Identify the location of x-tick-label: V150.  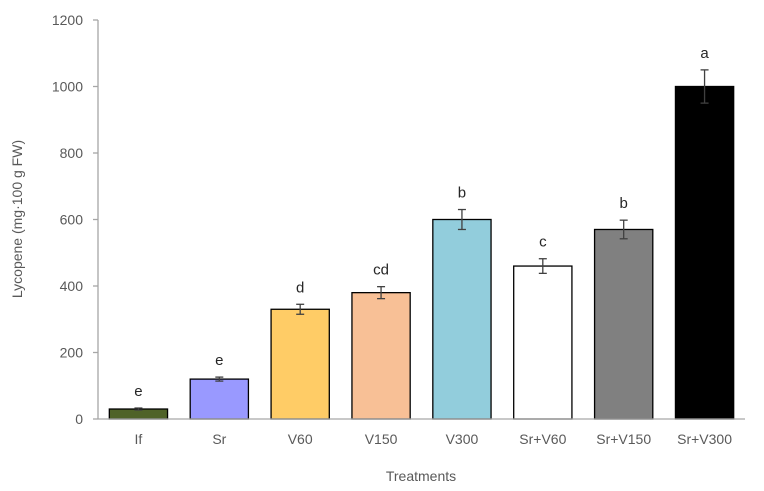
(381, 439).